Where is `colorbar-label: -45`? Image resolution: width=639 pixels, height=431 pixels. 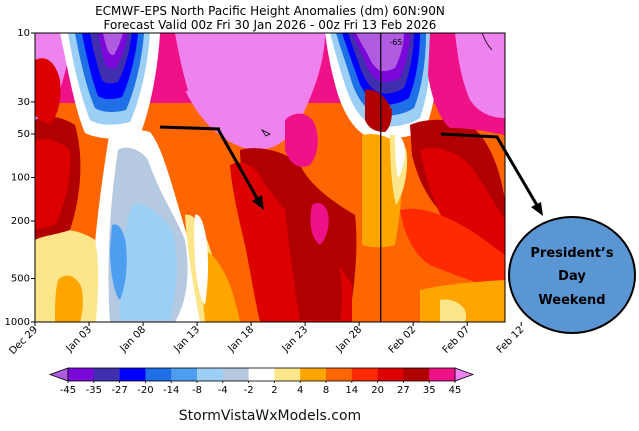 colorbar-label: -45 is located at coordinates (68, 390).